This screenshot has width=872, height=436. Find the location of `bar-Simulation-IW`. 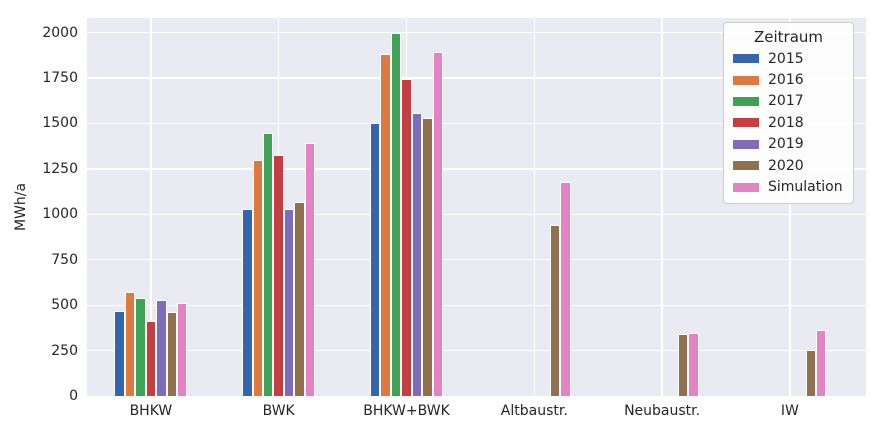

bar-Simulation-IW is located at coordinates (821, 362).